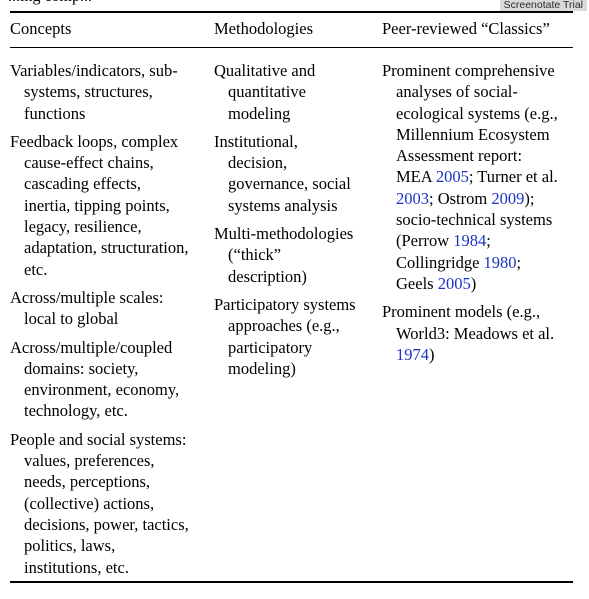 This screenshot has height=599, width=589. I want to click on cell-line: Collingridge 1980;, so click(479, 262).